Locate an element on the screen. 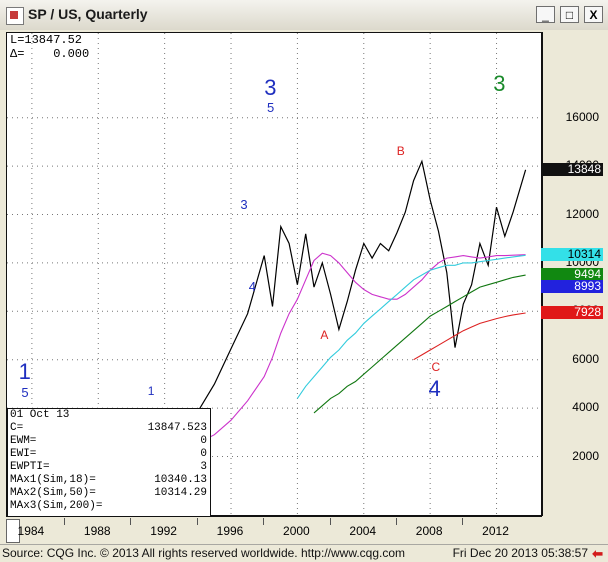 The image size is (608, 562). data-value: 10340.13 is located at coordinates (180, 480).